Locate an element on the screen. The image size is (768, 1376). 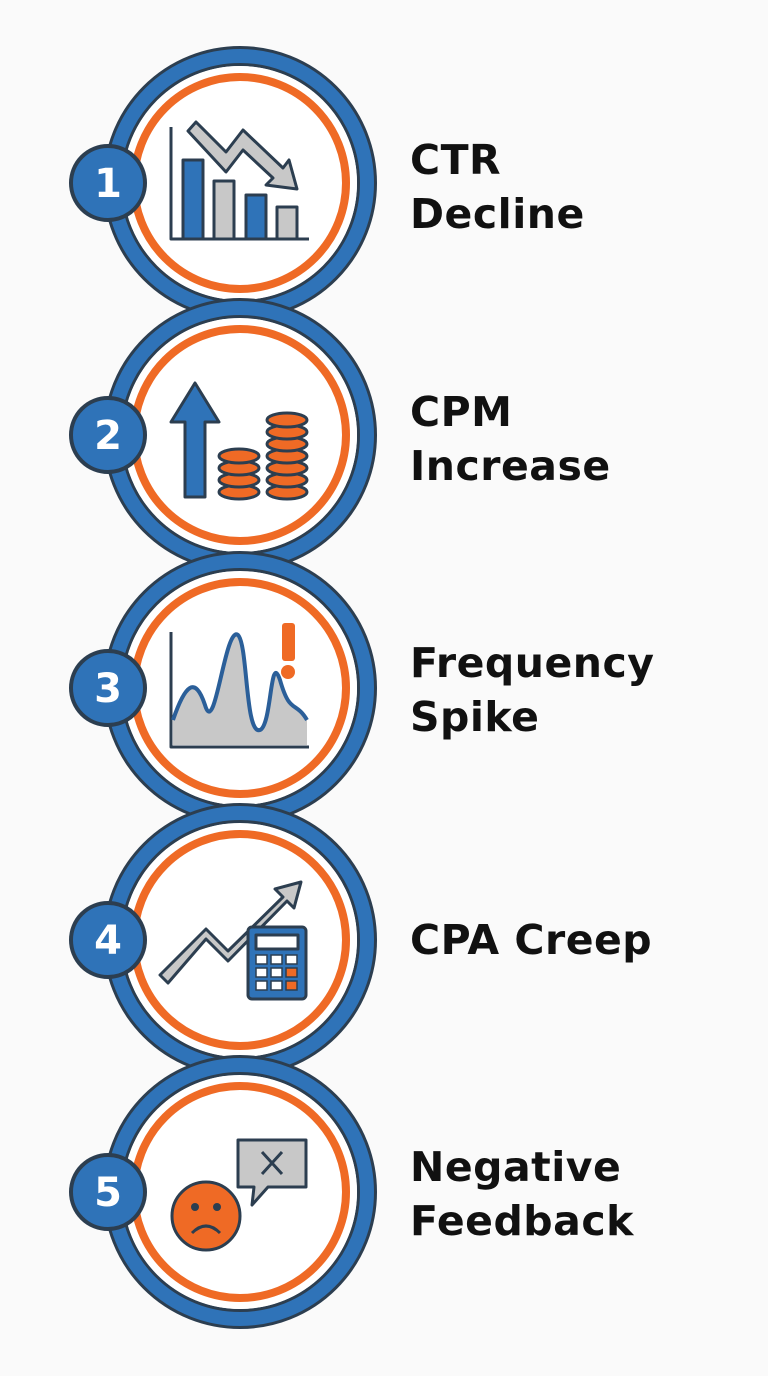
step-4-title-line: CPA Creep is located at coordinates (531, 940).